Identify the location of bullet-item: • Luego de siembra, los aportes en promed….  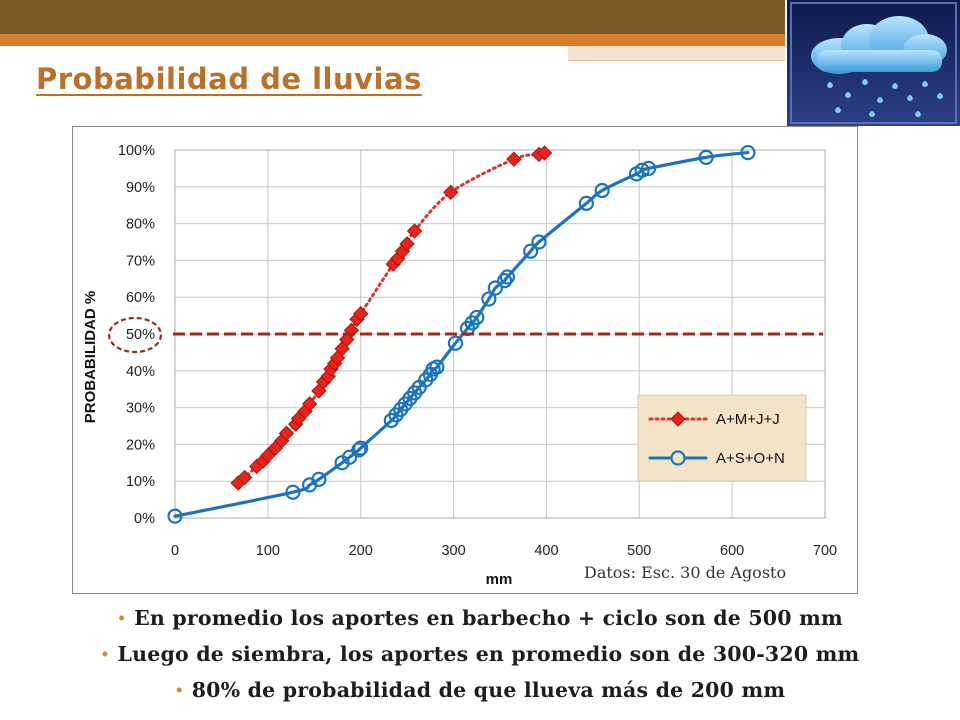
(480, 654).